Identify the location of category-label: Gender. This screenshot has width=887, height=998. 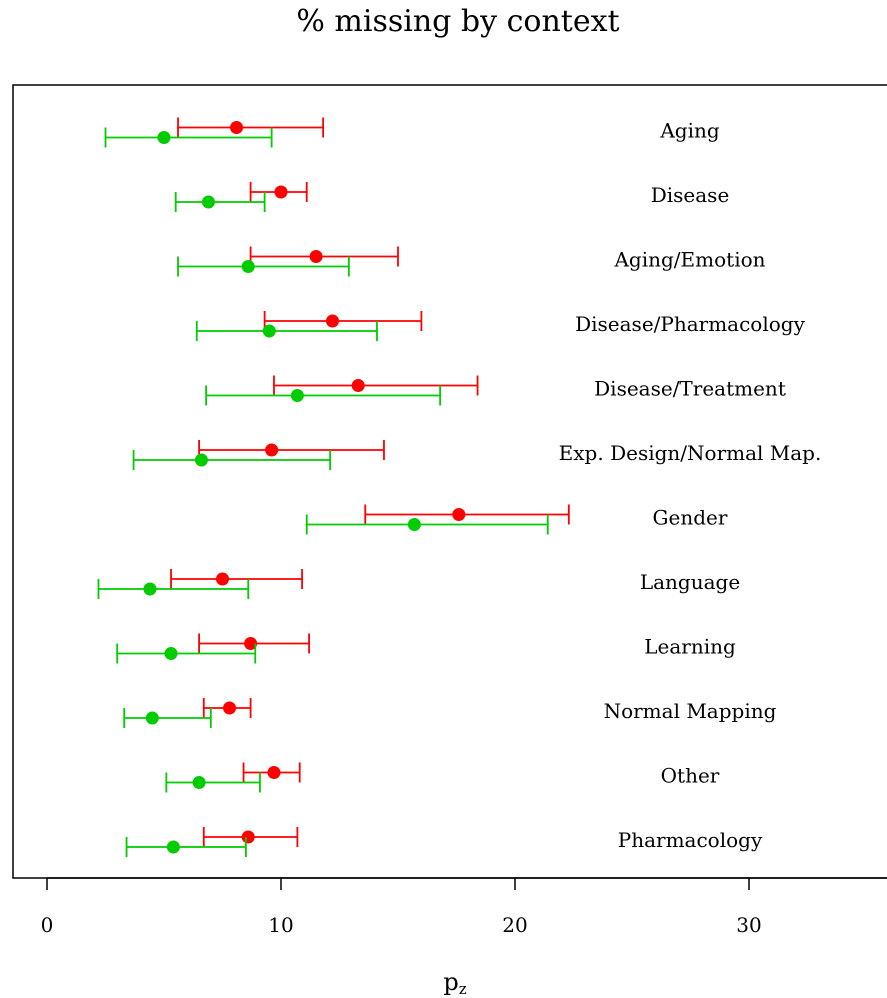
(690, 518).